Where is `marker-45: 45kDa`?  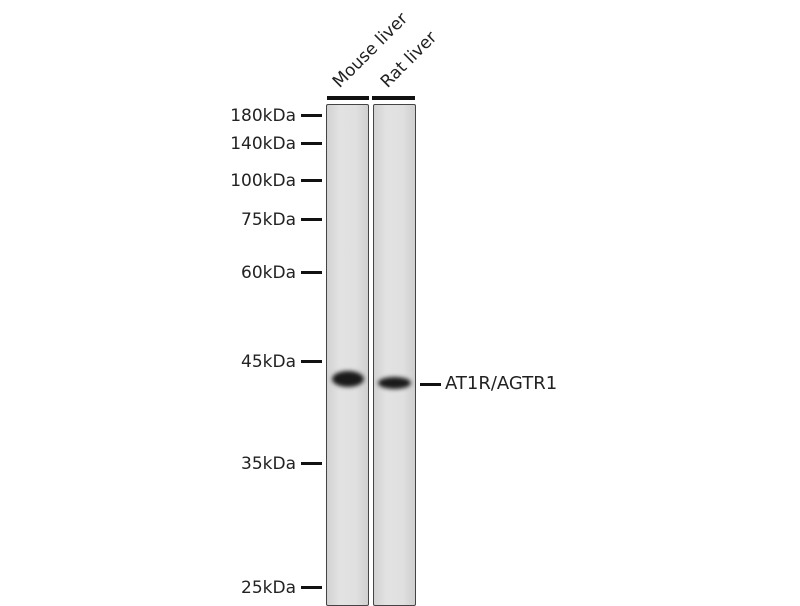
marker-45: 45kDa is located at coordinates (161, 362).